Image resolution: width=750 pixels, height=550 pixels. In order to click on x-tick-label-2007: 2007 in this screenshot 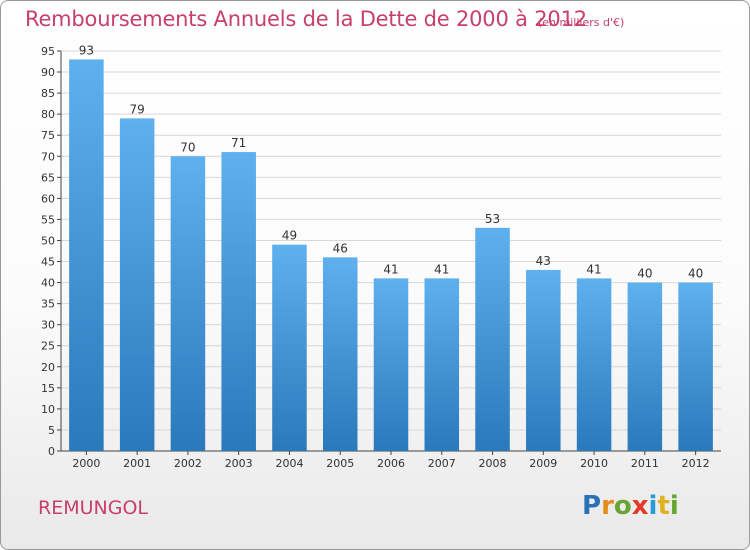, I will do `click(442, 463)`.